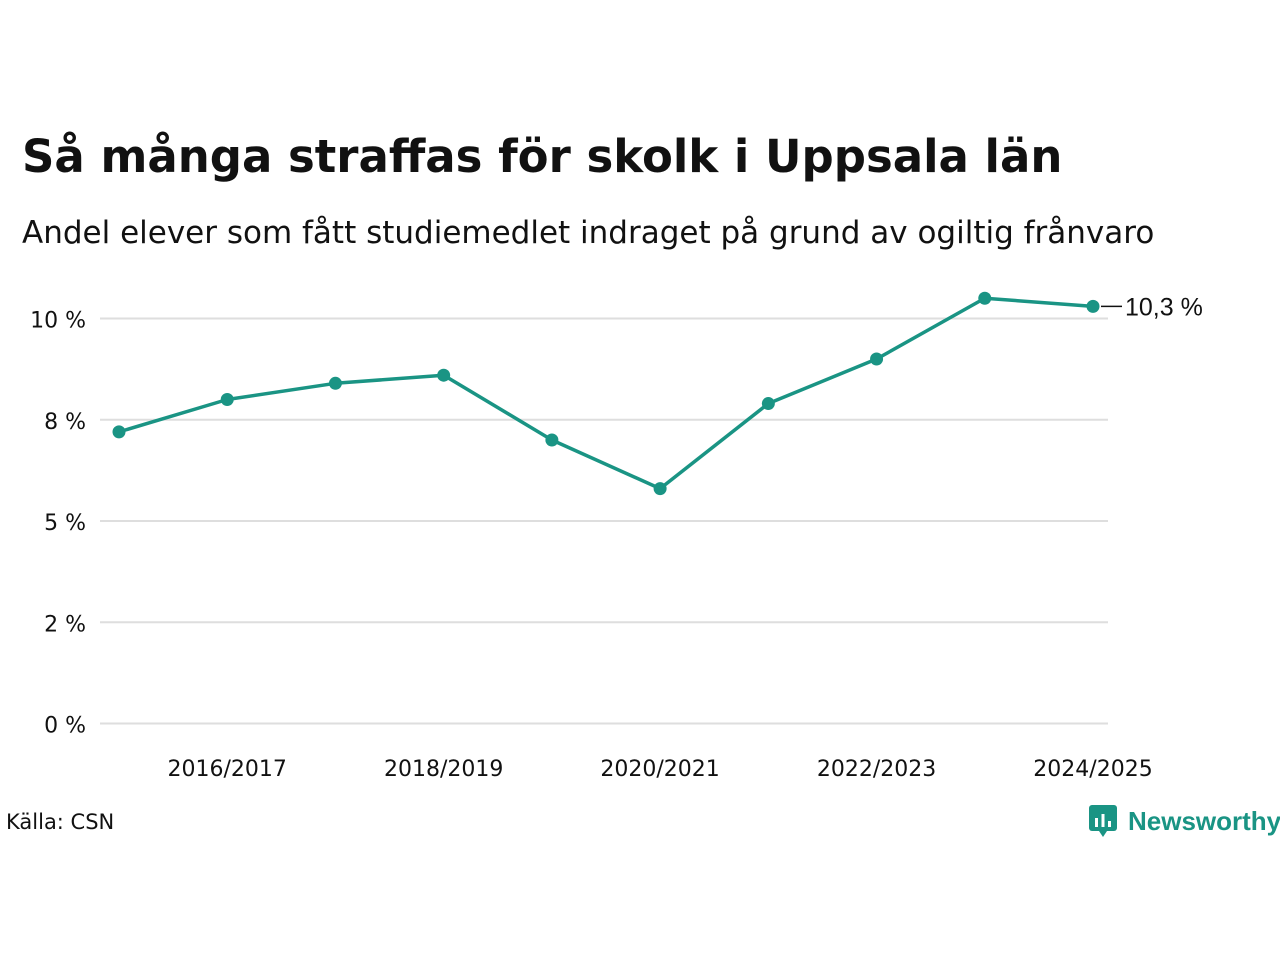 This screenshot has height=960, width=1280. Describe the element at coordinates (58, 321) in the screenshot. I see `y-tick-label: 10 %` at that location.